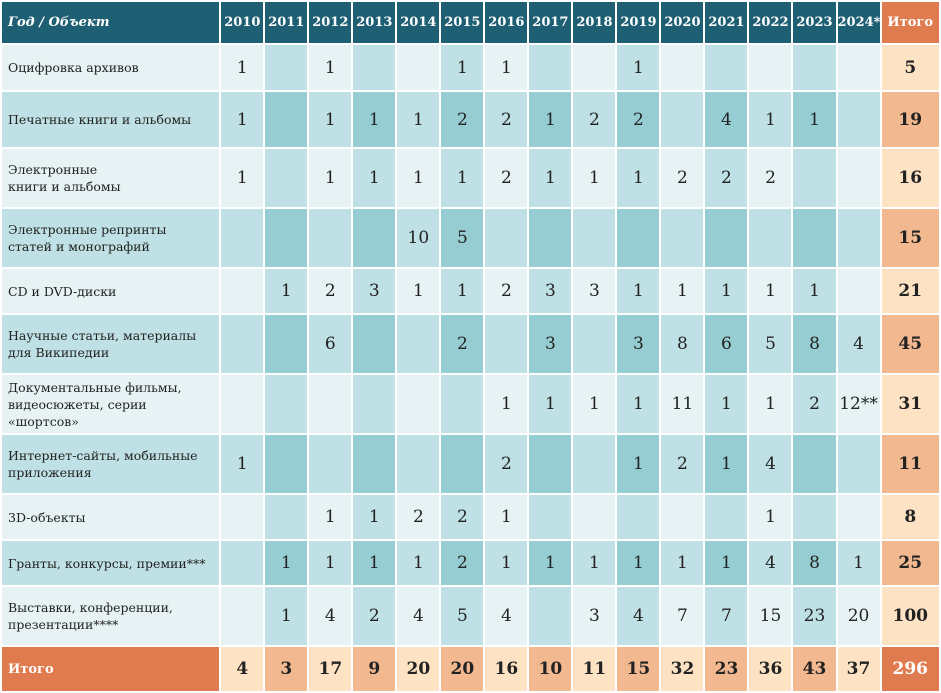  I want to click on row-total: 5, so click(910, 67).